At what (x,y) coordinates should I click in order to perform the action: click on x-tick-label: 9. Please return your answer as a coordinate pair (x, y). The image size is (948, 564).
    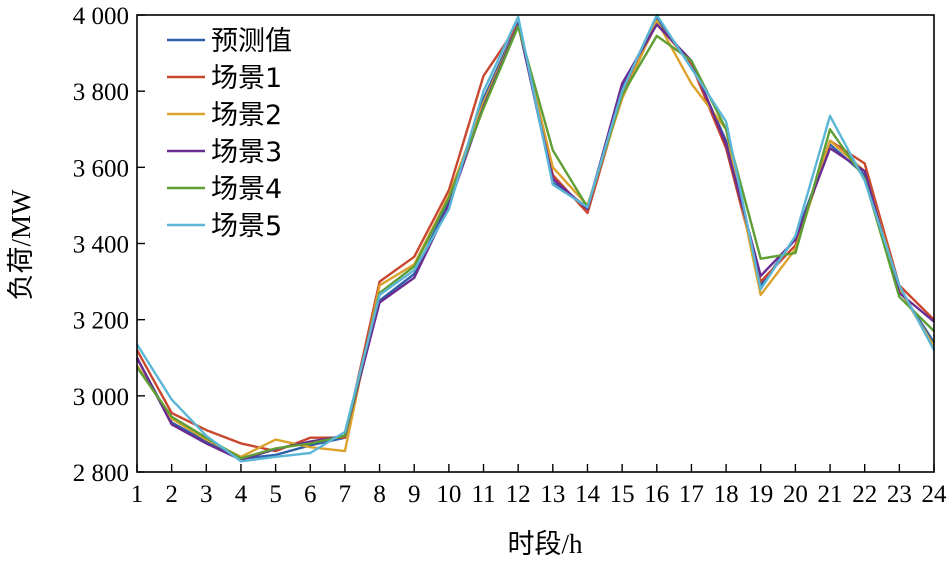
    Looking at the image, I should click on (414, 494).